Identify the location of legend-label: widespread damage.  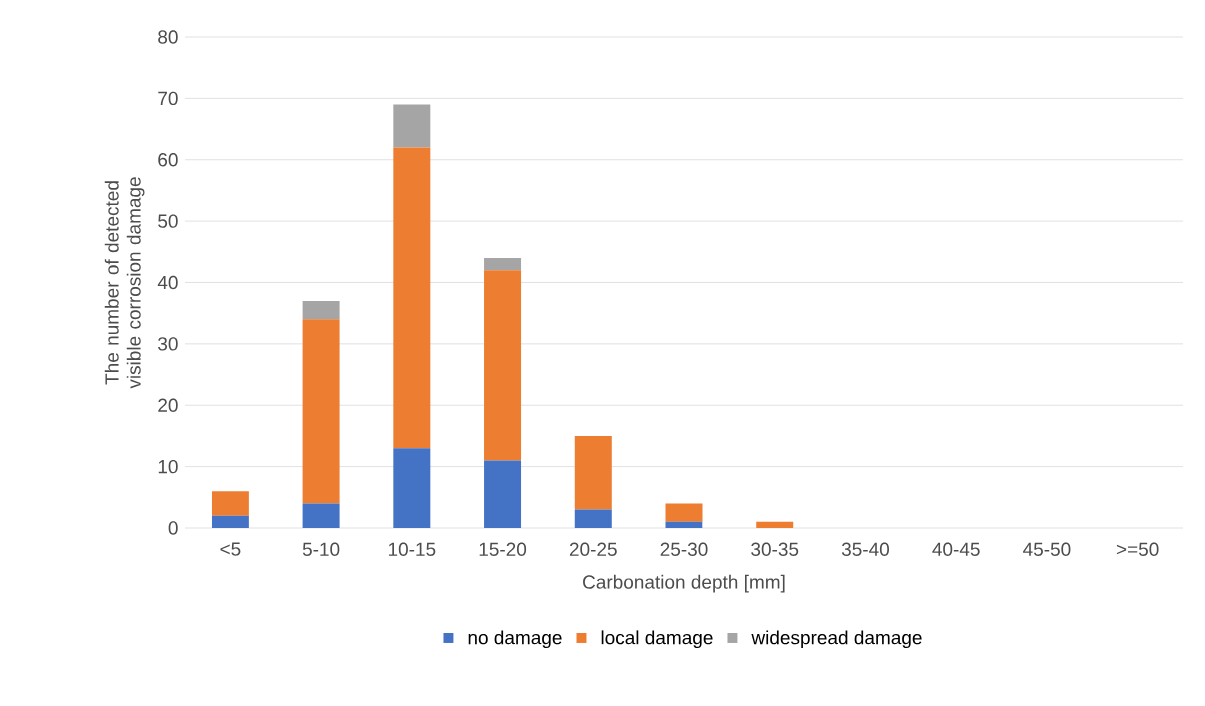
(836, 639).